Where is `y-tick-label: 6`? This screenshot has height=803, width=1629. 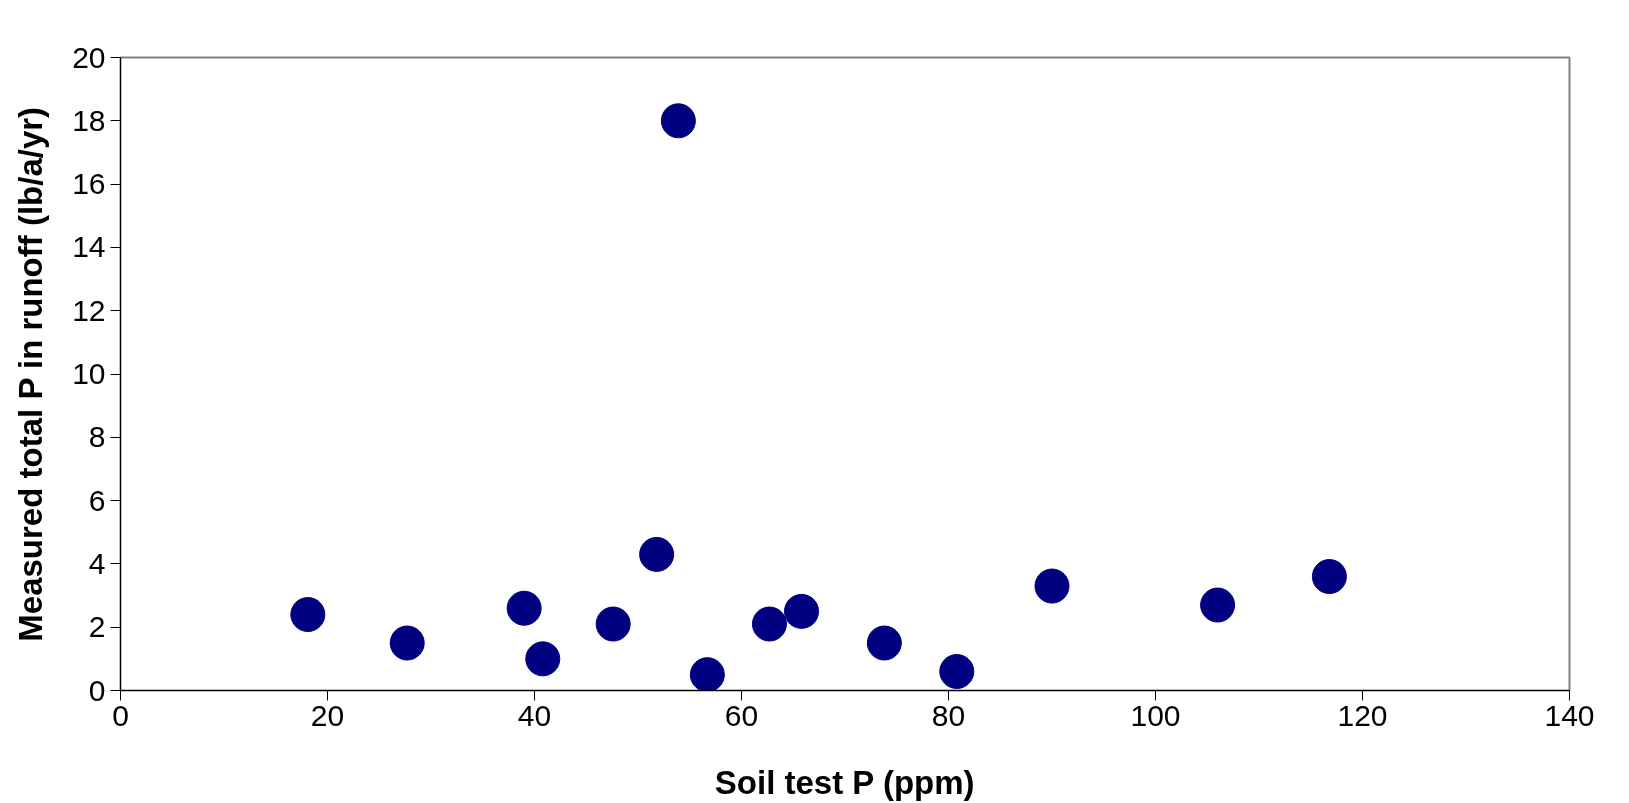
y-tick-label: 6 is located at coordinates (97, 500).